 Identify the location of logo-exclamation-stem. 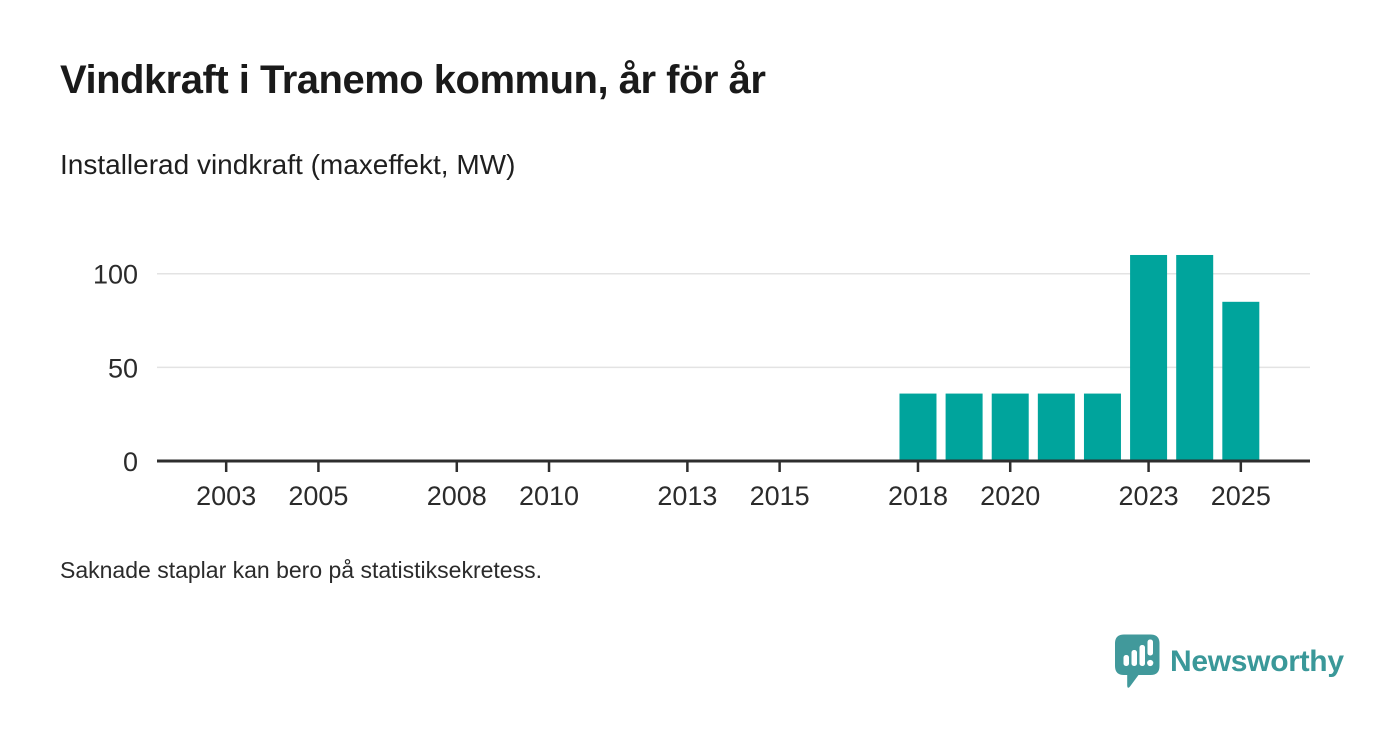
(1150, 647).